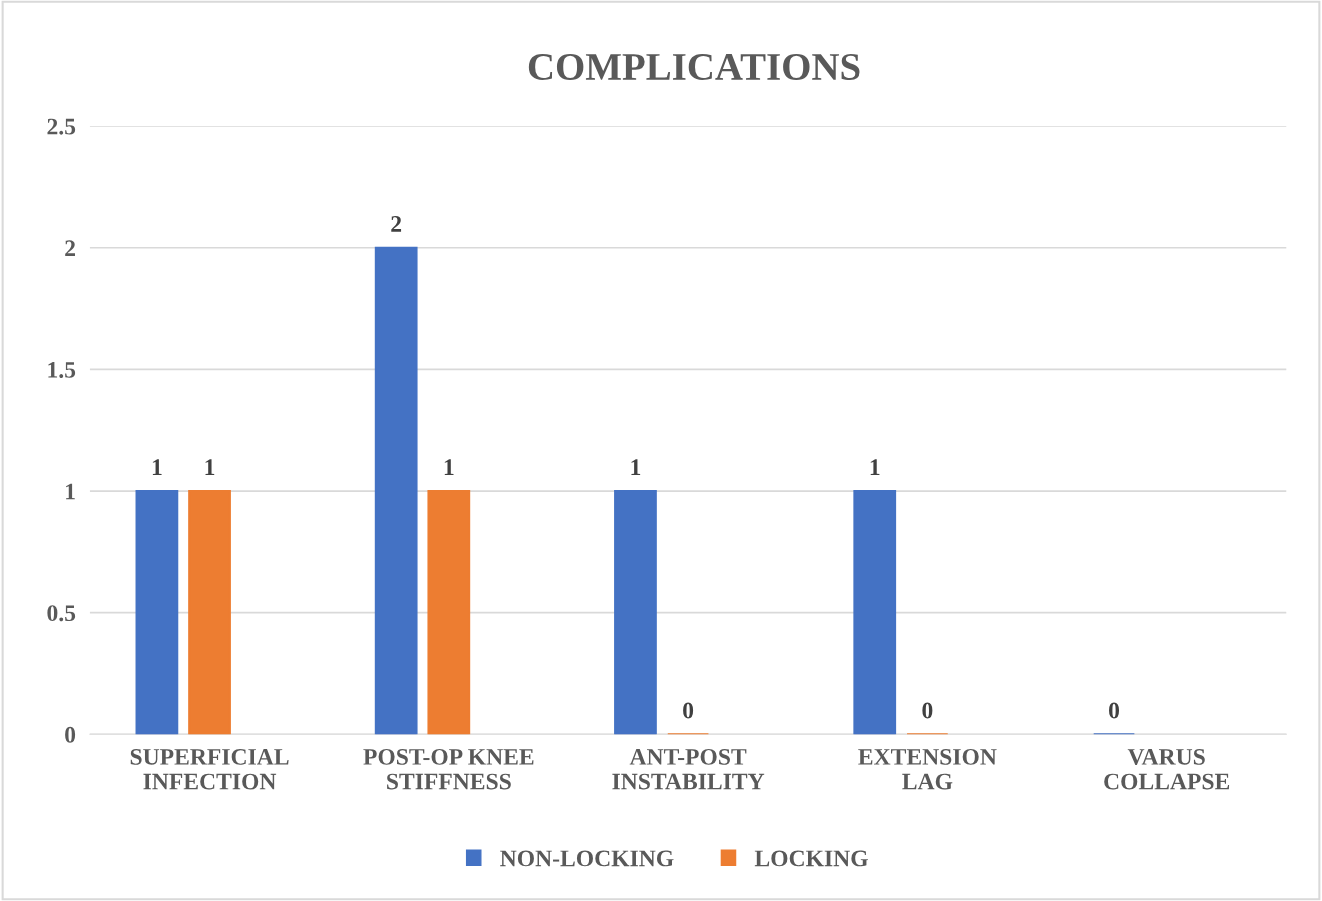 This screenshot has height=901, width=1322. What do you see at coordinates (70, 491) in the screenshot?
I see `y-tick-label: 1` at bounding box center [70, 491].